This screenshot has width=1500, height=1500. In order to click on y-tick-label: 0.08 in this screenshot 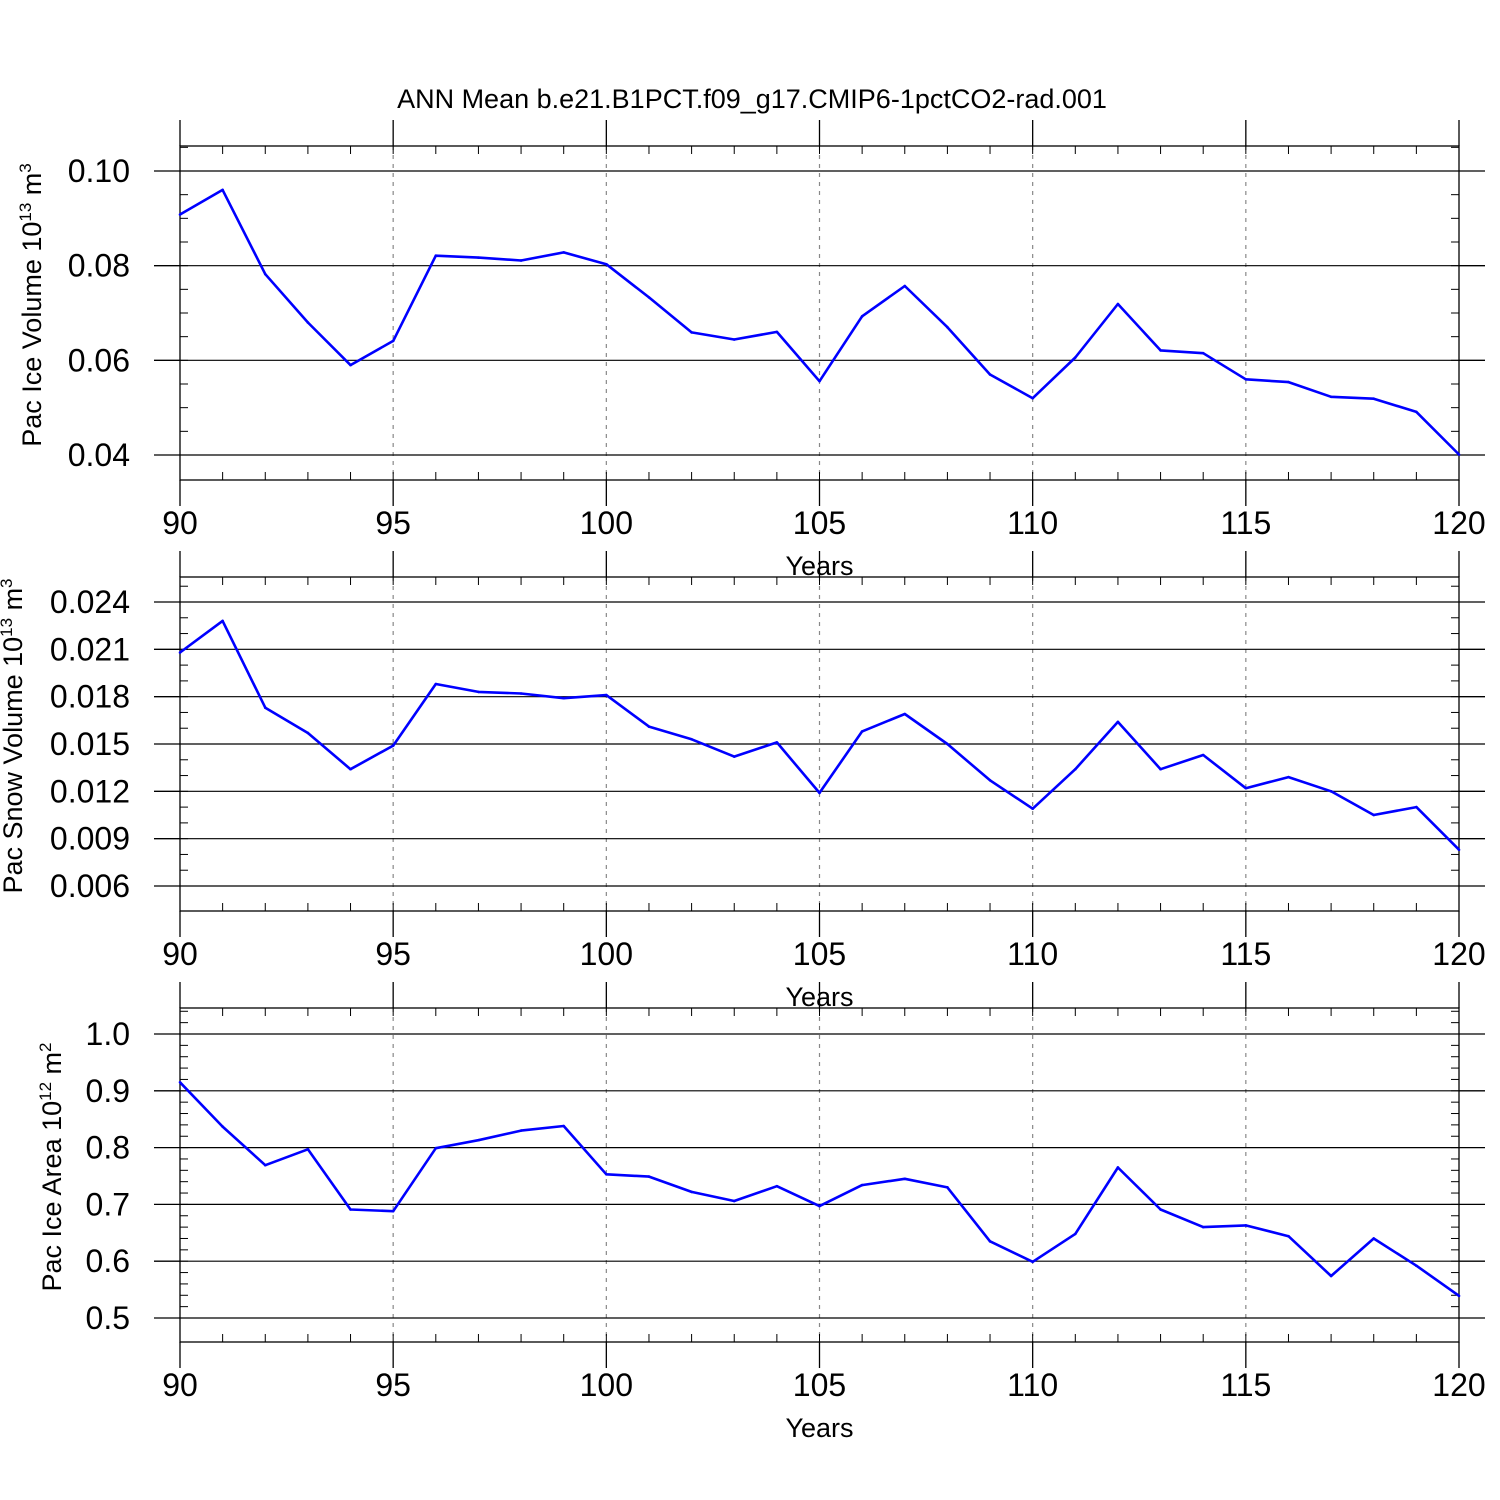, I will do `click(99, 266)`.